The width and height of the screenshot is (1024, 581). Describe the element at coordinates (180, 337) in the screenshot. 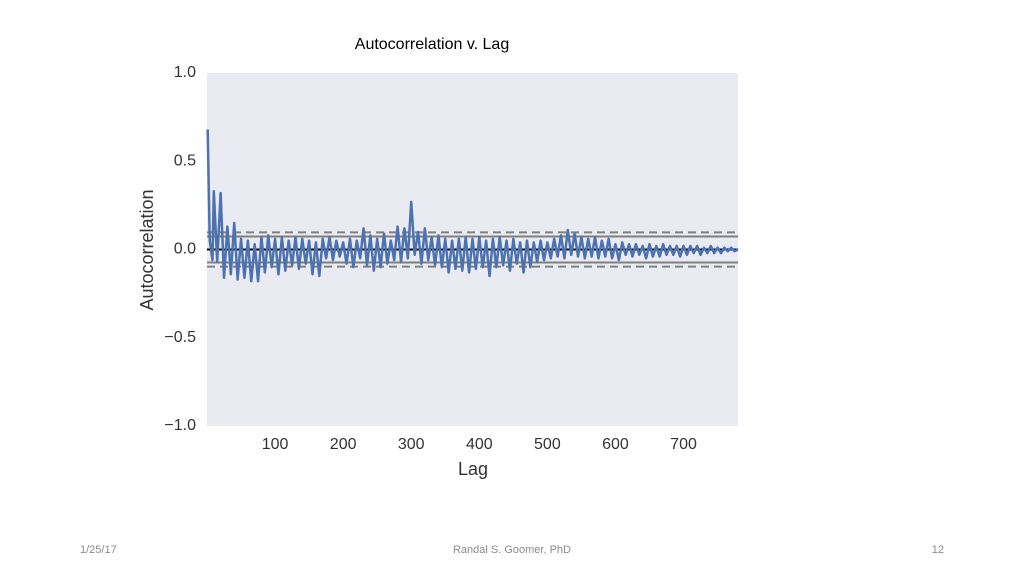

I see `y-tick-label: −0.5` at that location.